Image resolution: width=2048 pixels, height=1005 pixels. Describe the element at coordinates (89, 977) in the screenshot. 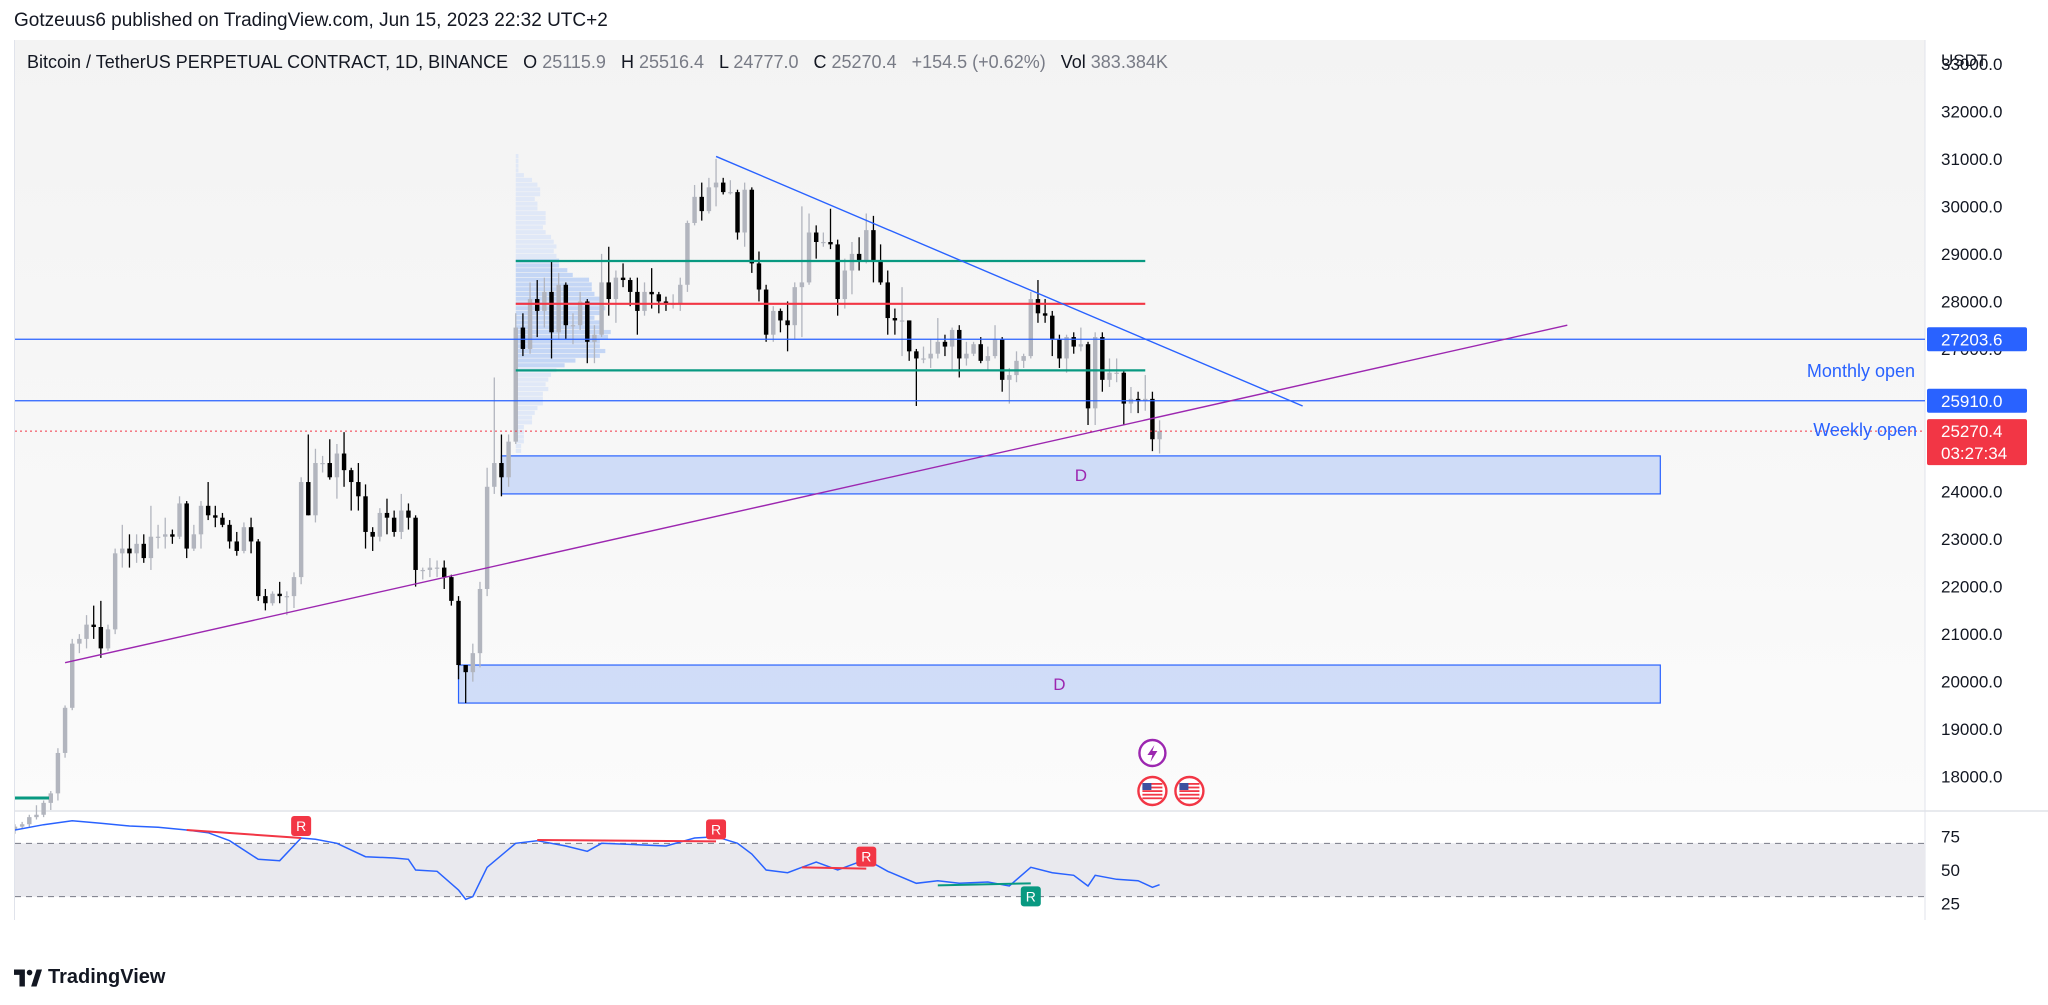

I see `tradingview-logo: TradingView` at that location.